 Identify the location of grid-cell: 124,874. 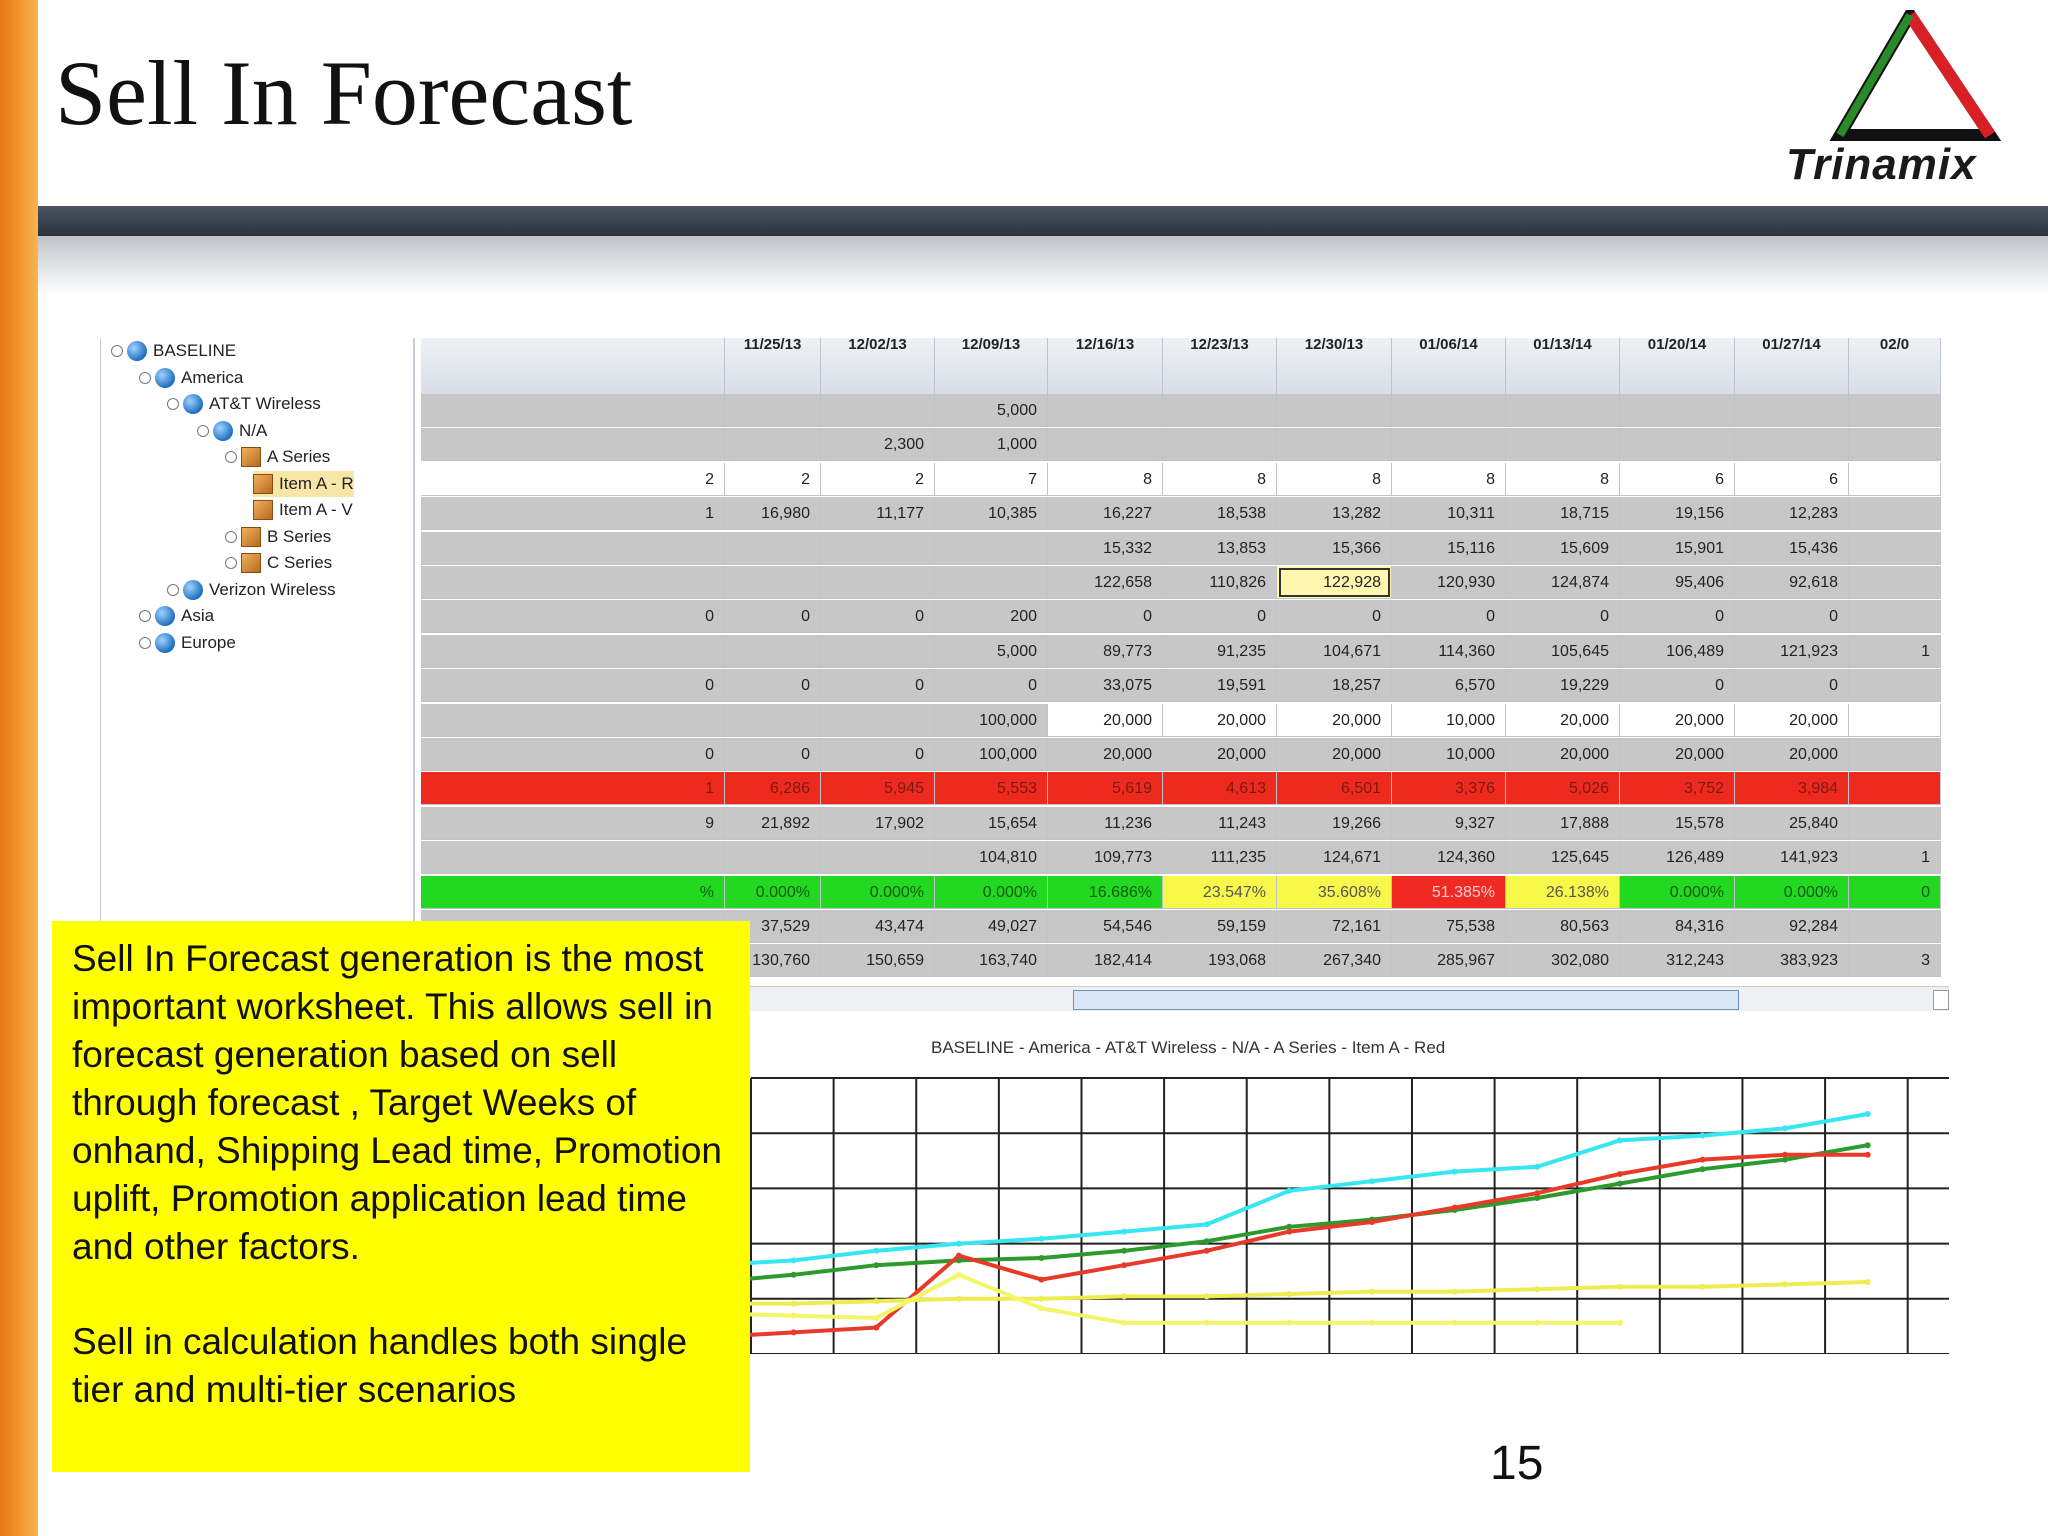
(1563, 582).